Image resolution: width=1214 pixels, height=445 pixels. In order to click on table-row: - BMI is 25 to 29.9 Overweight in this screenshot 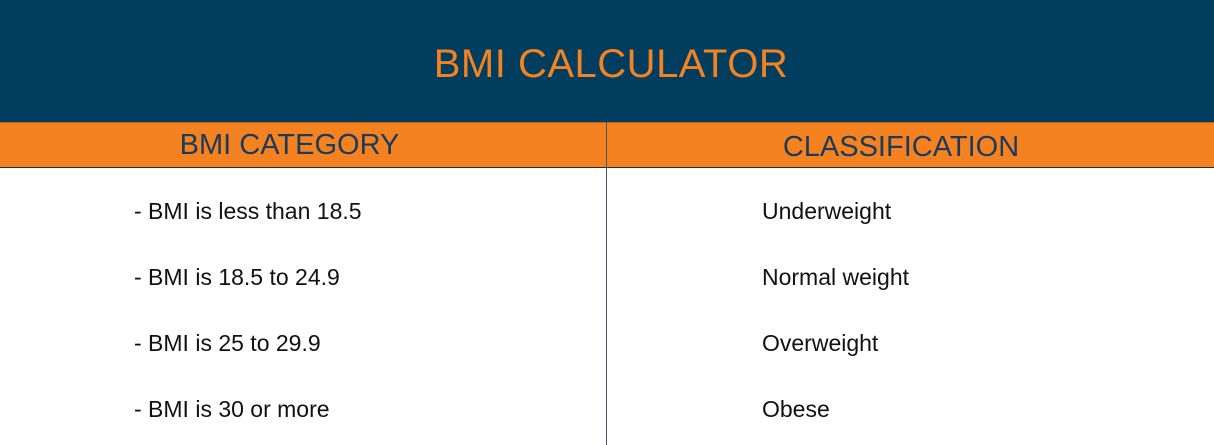, I will do `click(607, 343)`.